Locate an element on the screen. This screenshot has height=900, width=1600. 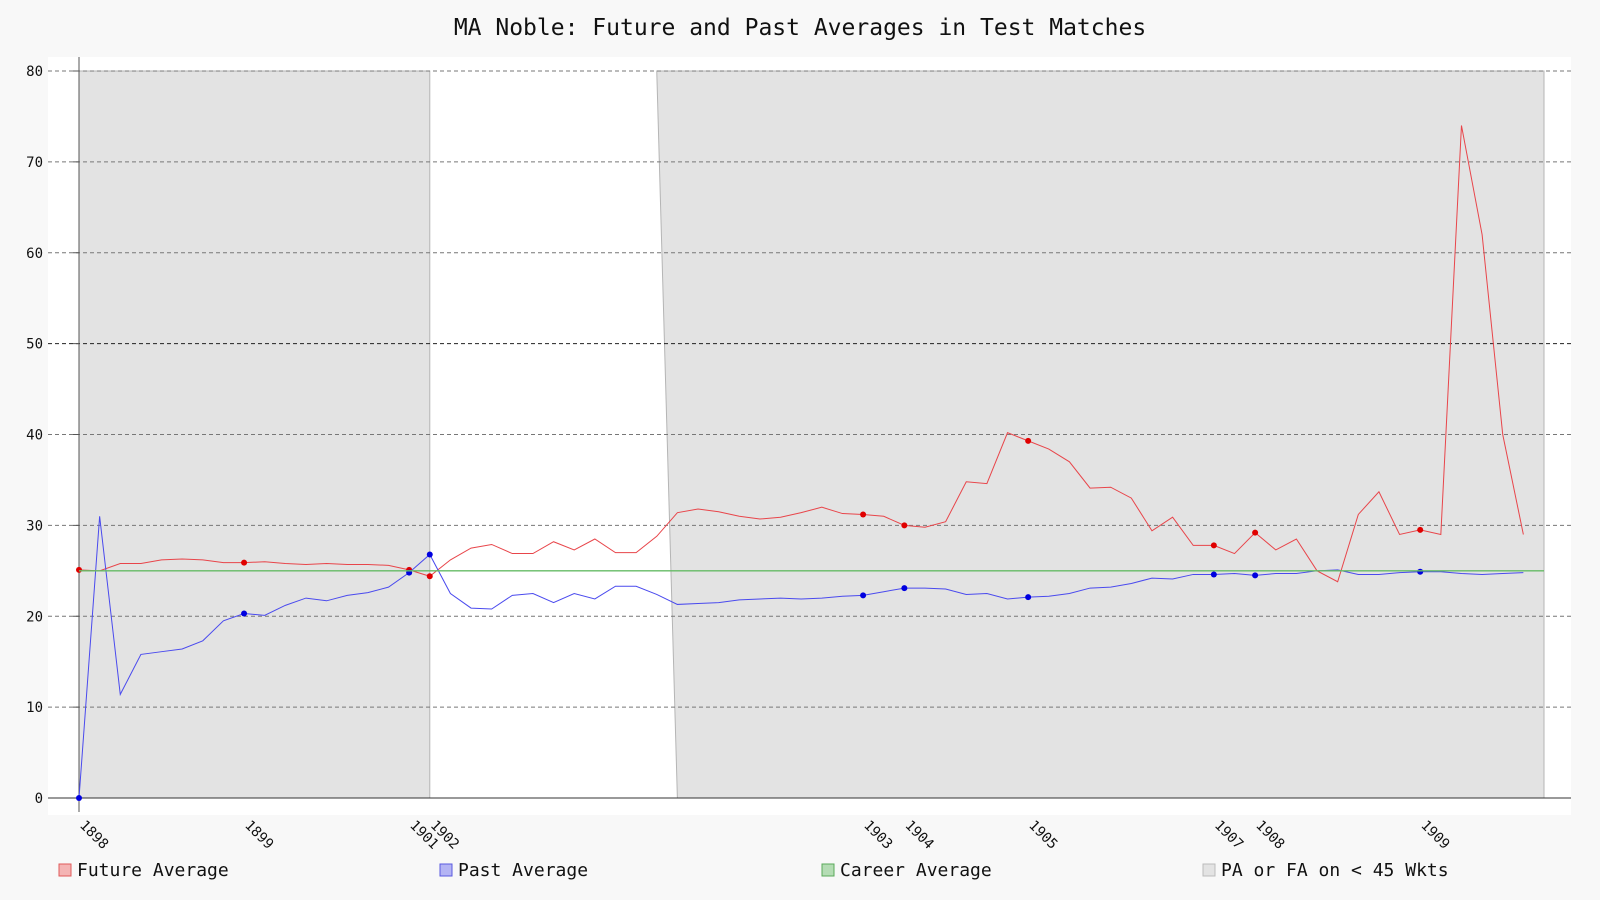
y-tick-label: 0 is located at coordinates (39, 799).